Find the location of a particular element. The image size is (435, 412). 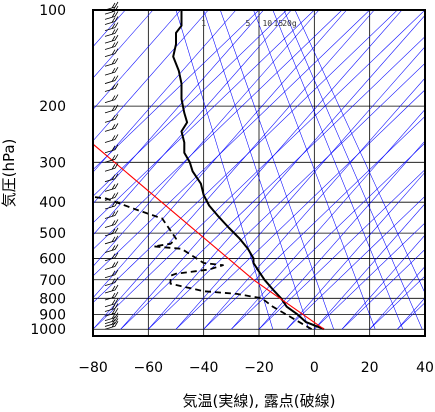

x-axis-label: 気温(実線), 露点(破線) is located at coordinates (259, 401).